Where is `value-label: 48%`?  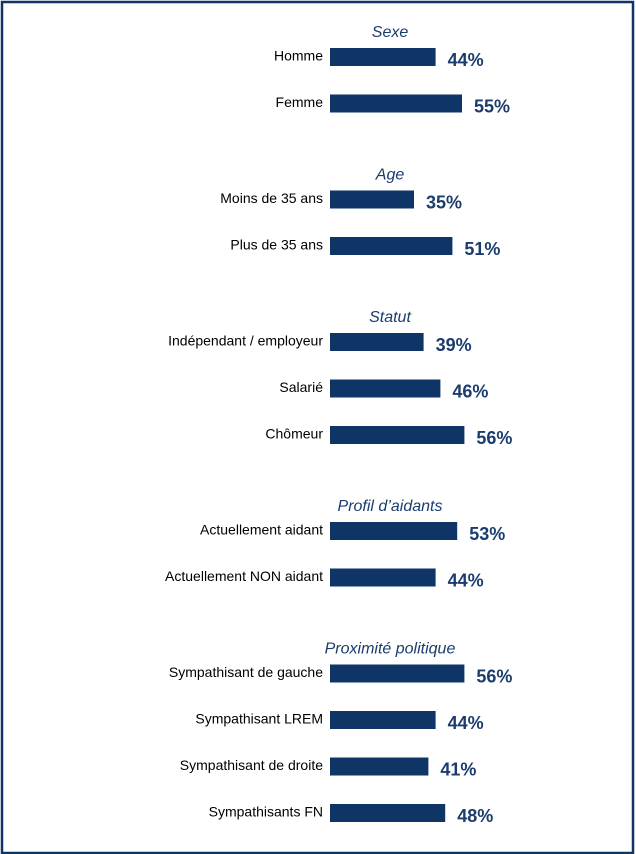
value-label: 48% is located at coordinates (475, 816).